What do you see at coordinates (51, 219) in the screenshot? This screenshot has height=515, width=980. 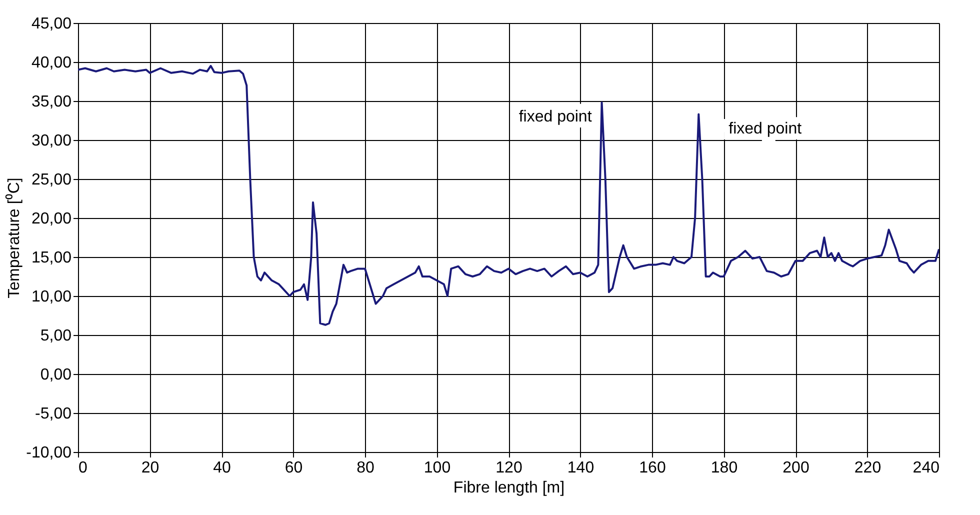 I see `y-tick-label: 20,00` at bounding box center [51, 219].